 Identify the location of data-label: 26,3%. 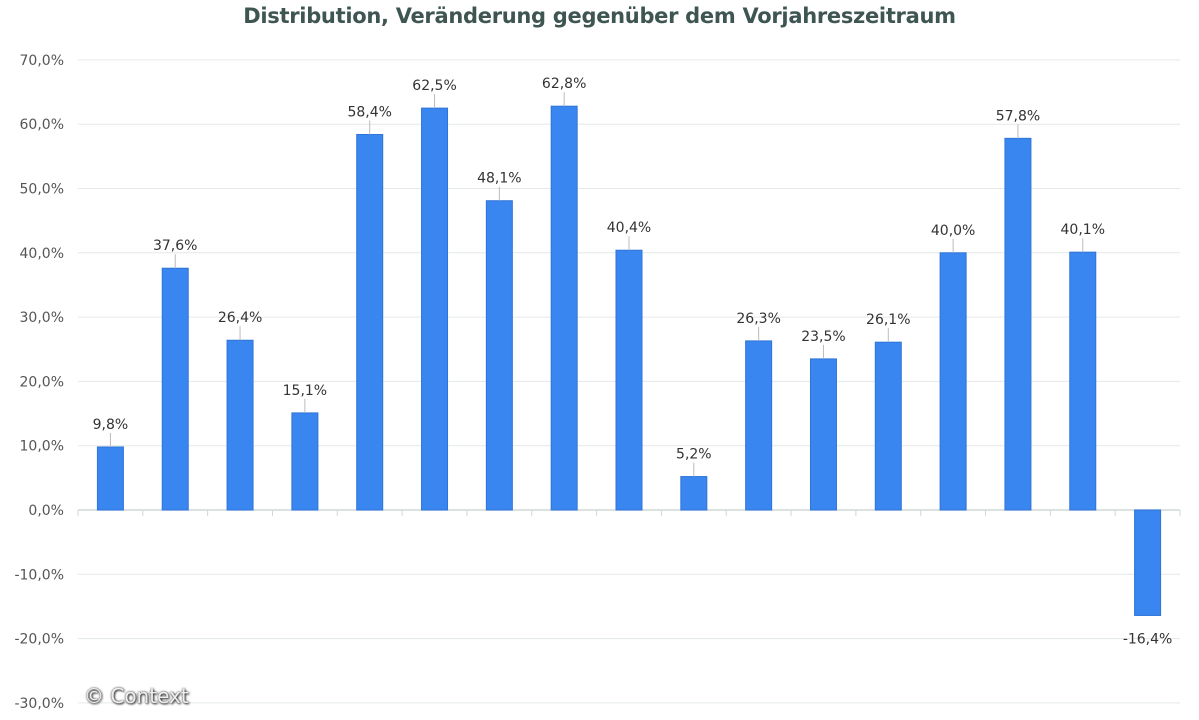
(758, 319).